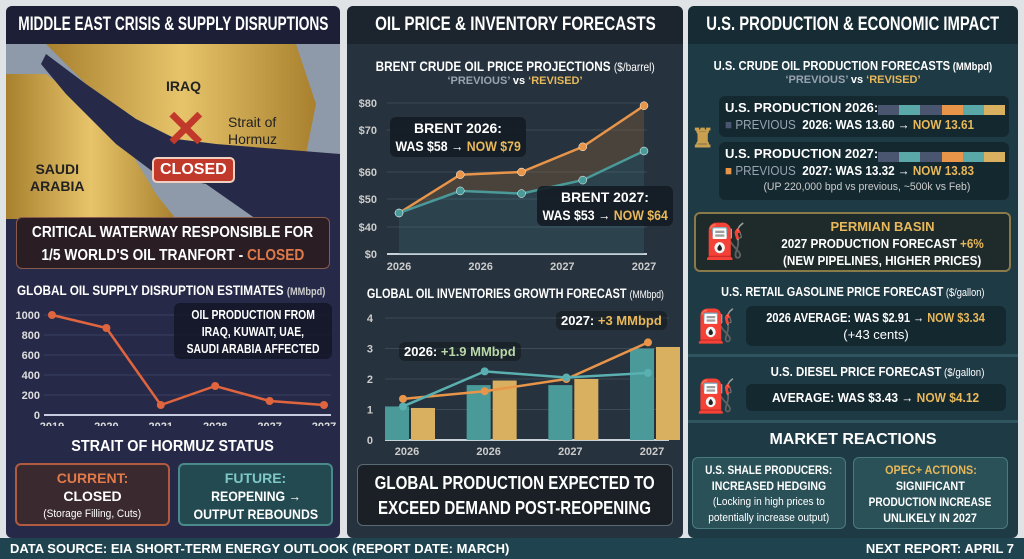 The image size is (1024, 559). Describe the element at coordinates (972, 243) in the screenshot. I see `permian-pct: +6%` at that location.